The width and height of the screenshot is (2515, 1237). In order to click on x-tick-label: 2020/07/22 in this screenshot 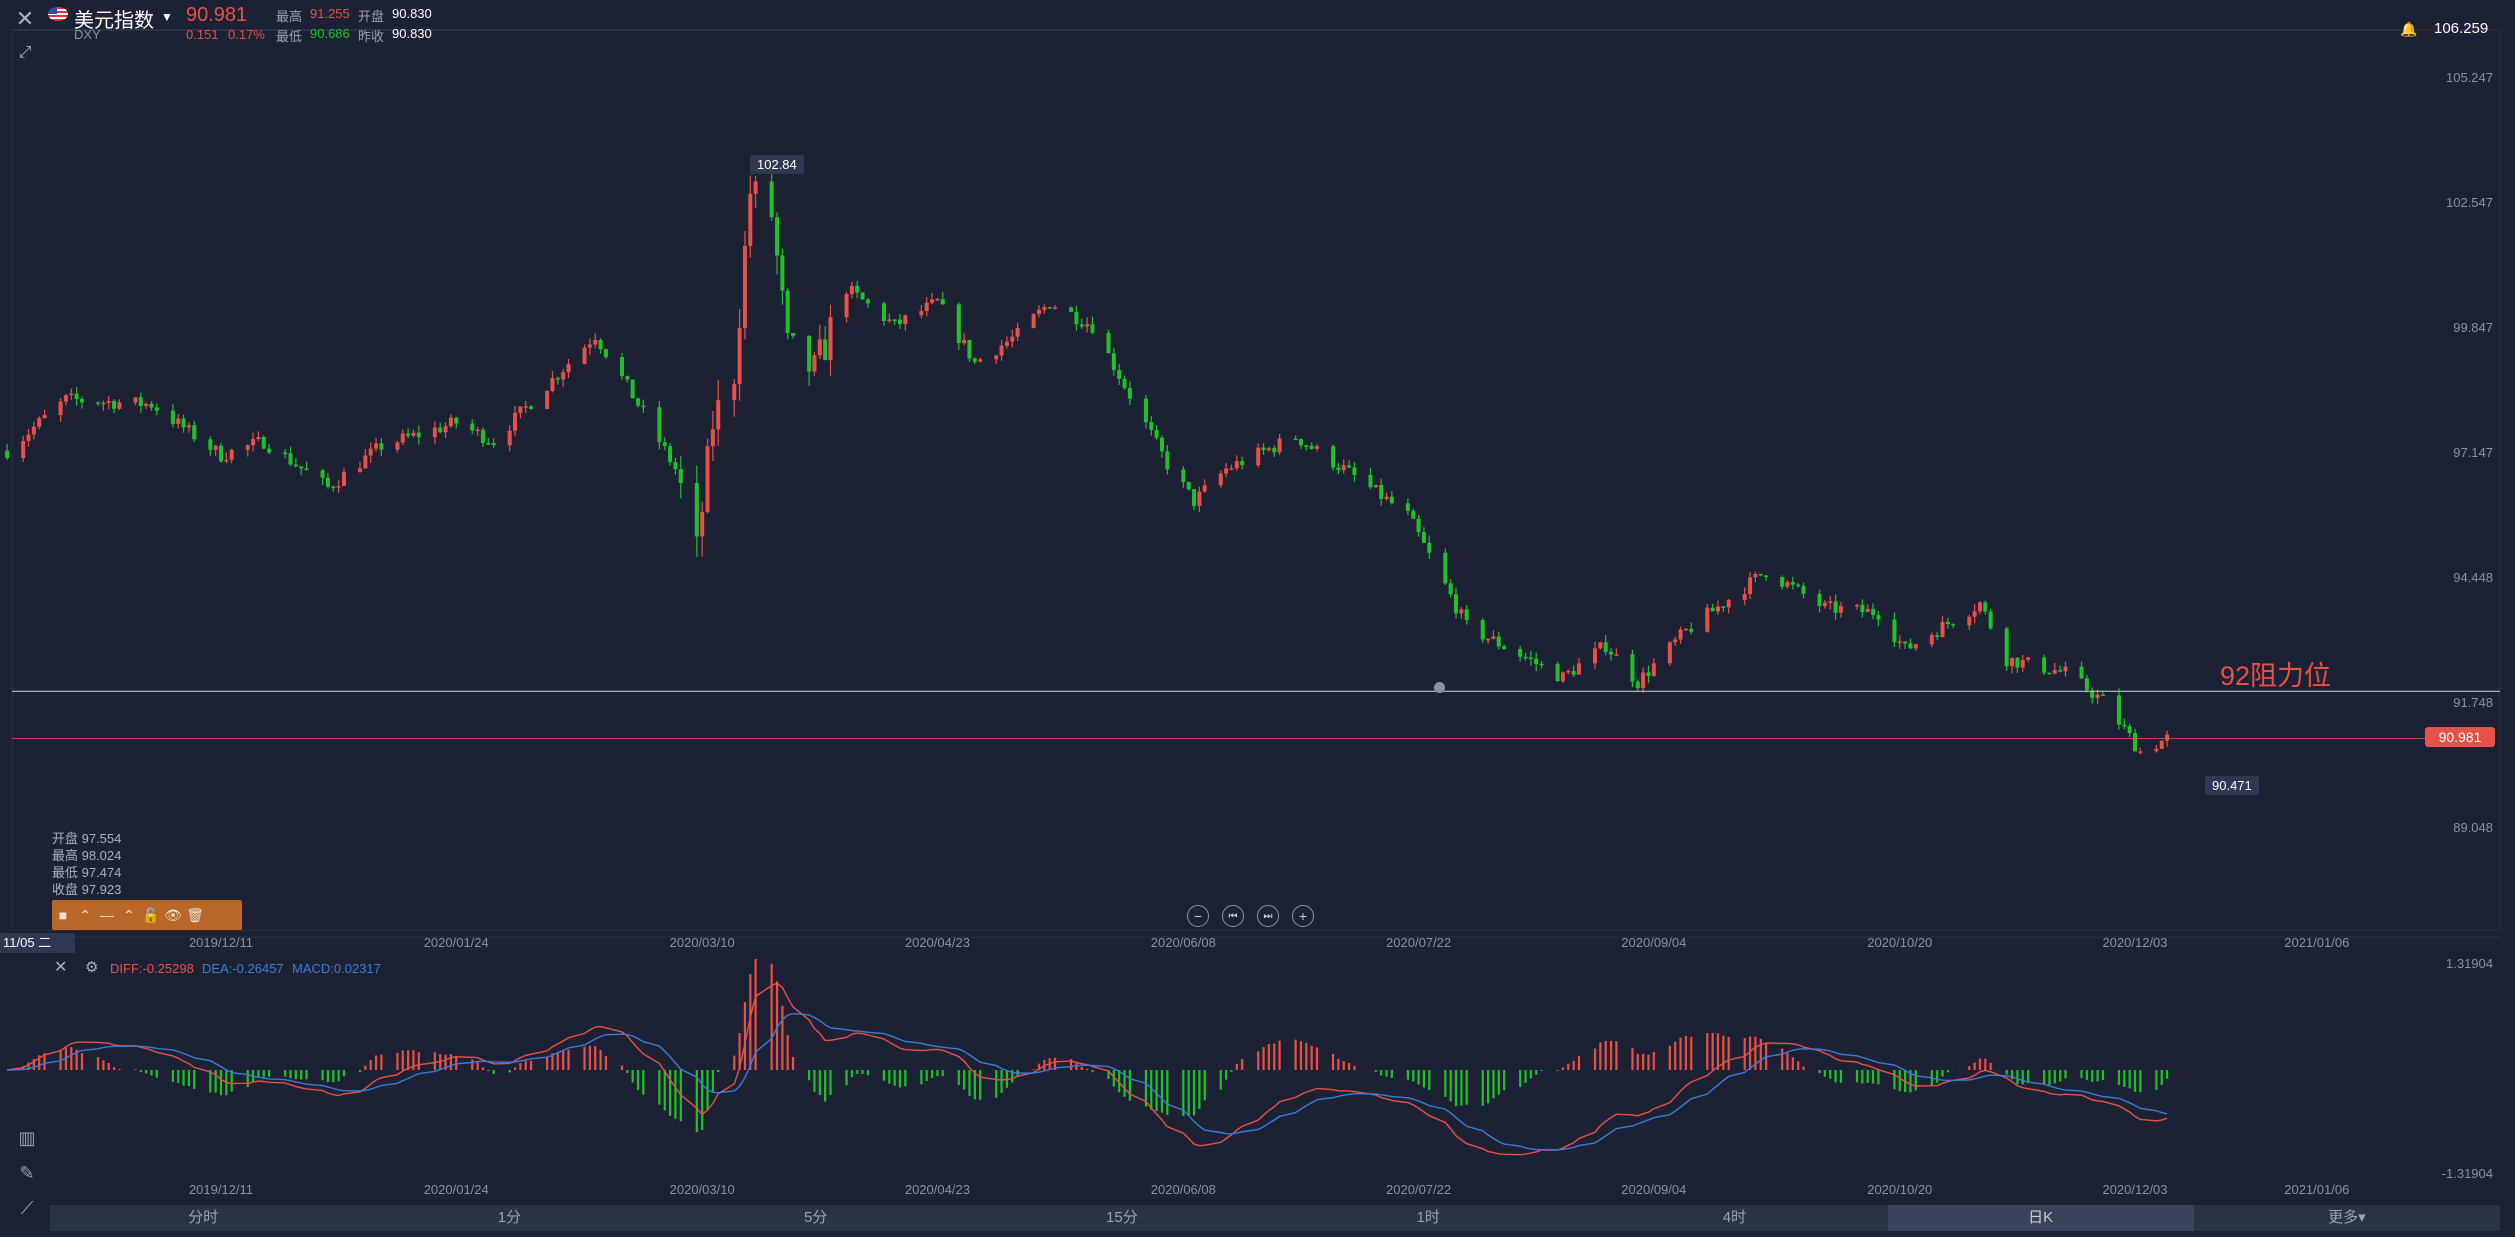, I will do `click(1418, 942)`.